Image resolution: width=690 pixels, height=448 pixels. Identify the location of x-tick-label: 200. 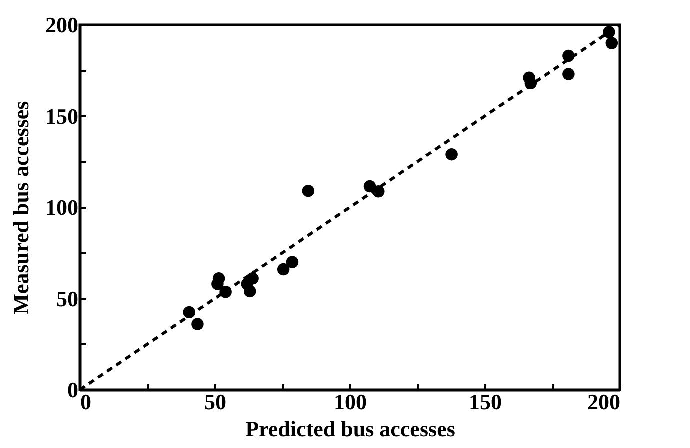
(604, 402).